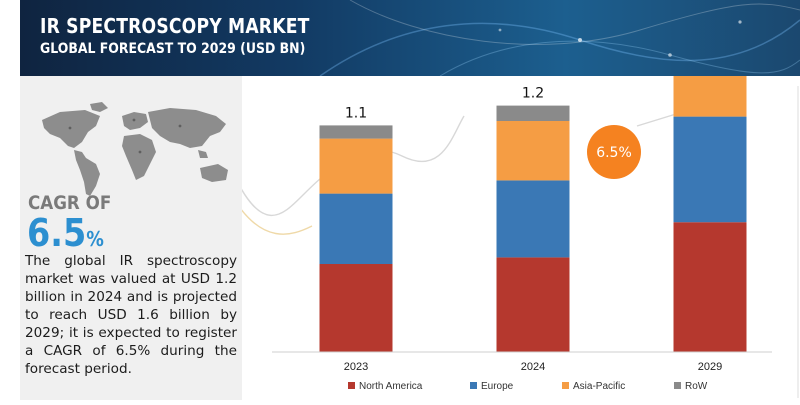 The height and width of the screenshot is (405, 800). What do you see at coordinates (533, 113) in the screenshot?
I see `bar-segment-row-2024` at bounding box center [533, 113].